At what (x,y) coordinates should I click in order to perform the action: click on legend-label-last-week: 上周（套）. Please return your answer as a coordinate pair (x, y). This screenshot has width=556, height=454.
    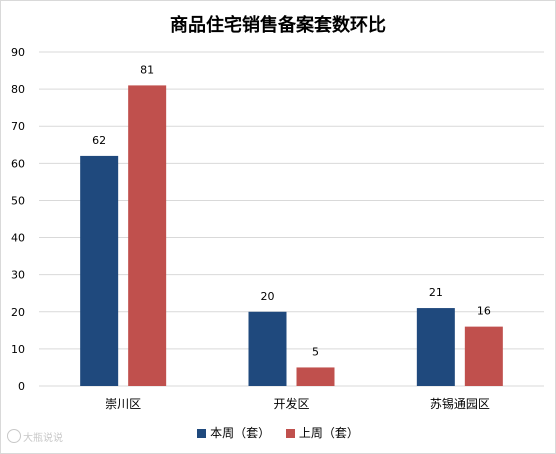
    Looking at the image, I should click on (328, 433).